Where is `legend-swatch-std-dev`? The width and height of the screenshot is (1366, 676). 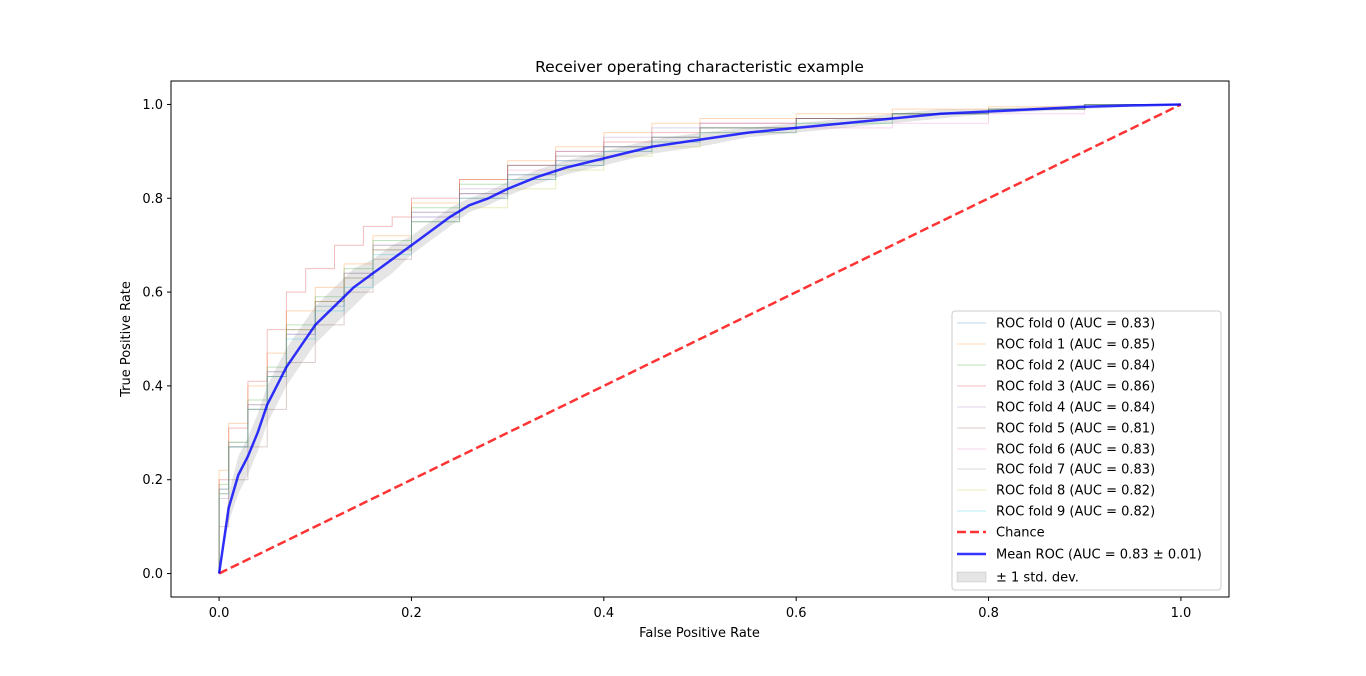 legend-swatch-std-dev is located at coordinates (971, 577).